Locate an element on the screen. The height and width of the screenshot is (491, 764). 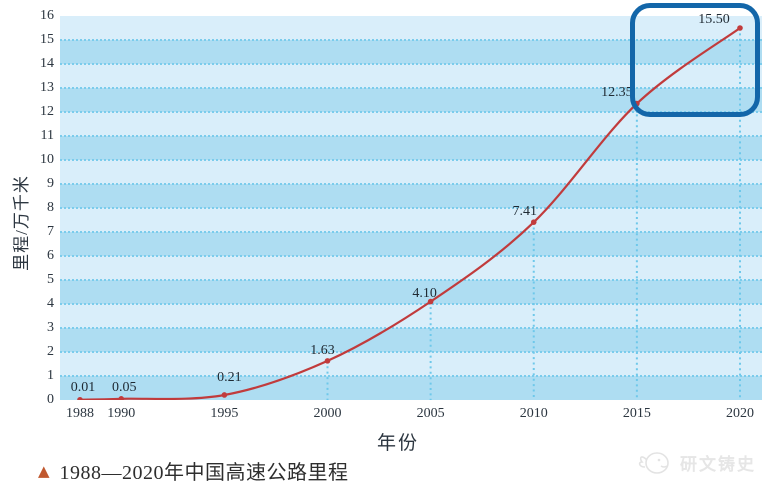
y-tick-label: 11 is located at coordinates (47, 135).